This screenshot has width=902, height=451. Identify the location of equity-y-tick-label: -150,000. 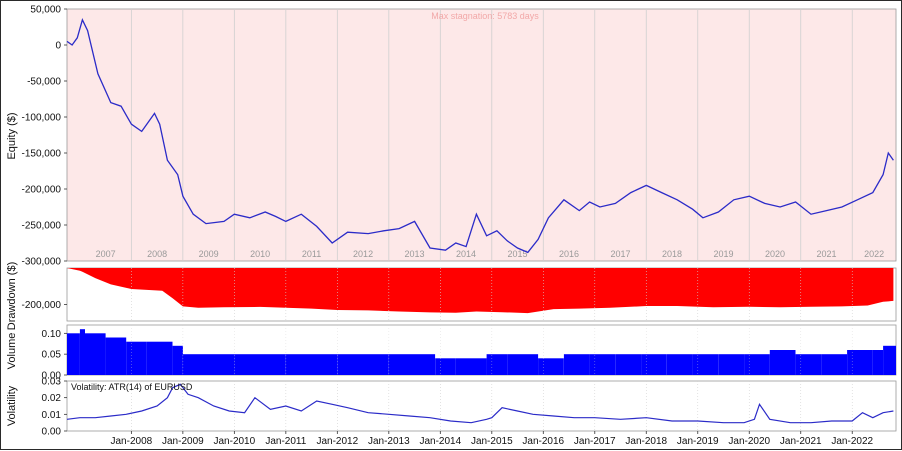
(42, 154).